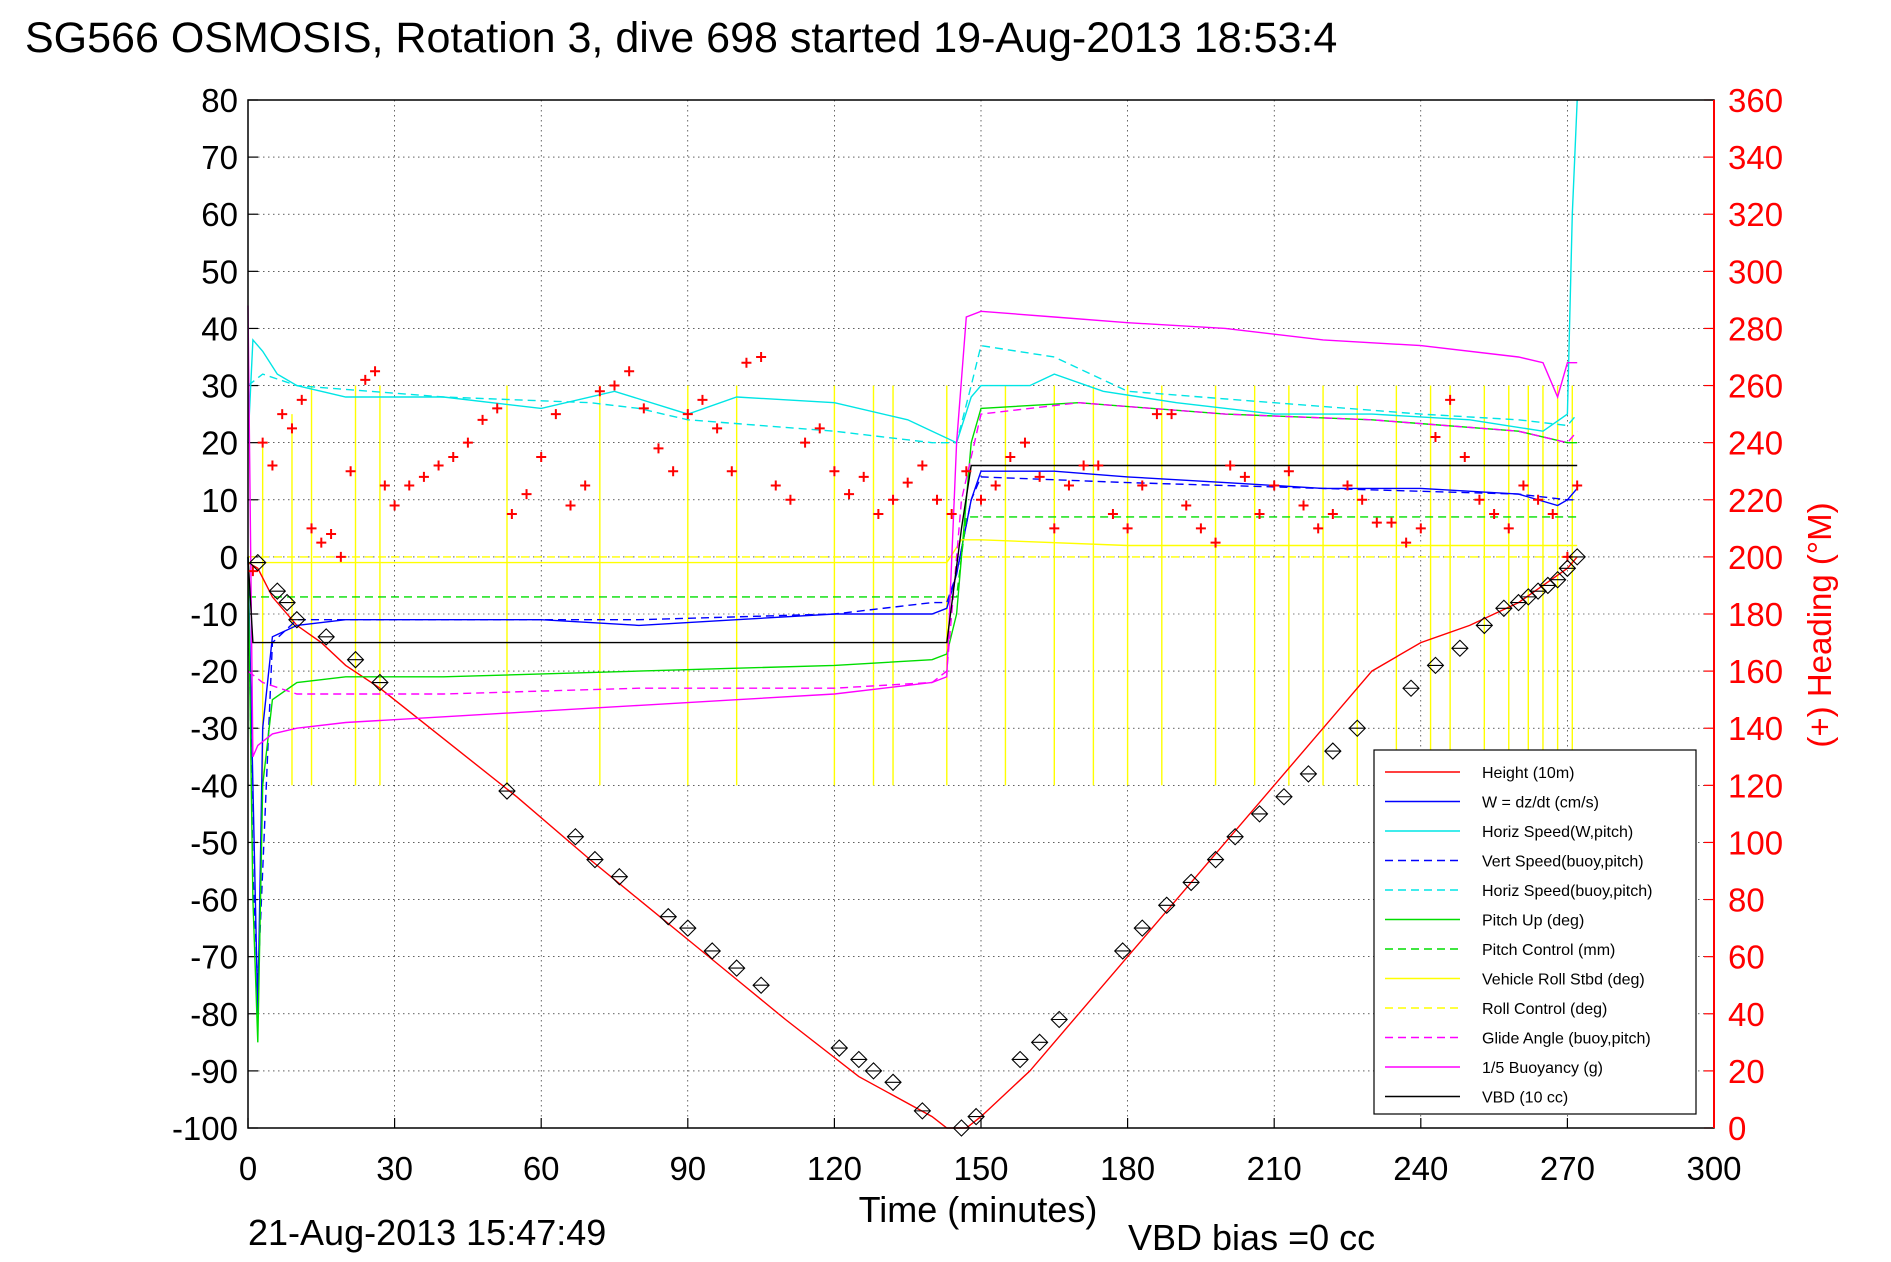 The image size is (1891, 1262). What do you see at coordinates (1755, 386) in the screenshot?
I see `right-tick-label: 260` at bounding box center [1755, 386].